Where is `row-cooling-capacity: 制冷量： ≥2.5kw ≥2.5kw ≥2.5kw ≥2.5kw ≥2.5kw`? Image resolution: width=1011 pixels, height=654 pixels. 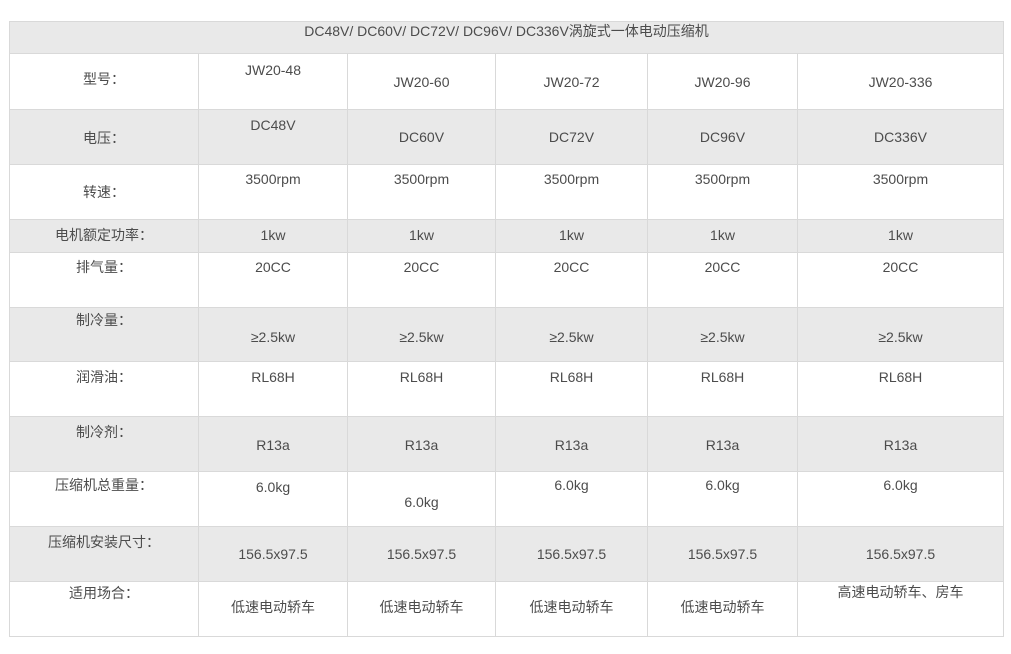 row-cooling-capacity: 制冷量： ≥2.5kw ≥2.5kw ≥2.5kw ≥2.5kw ≥2.5kw is located at coordinates (506, 334).